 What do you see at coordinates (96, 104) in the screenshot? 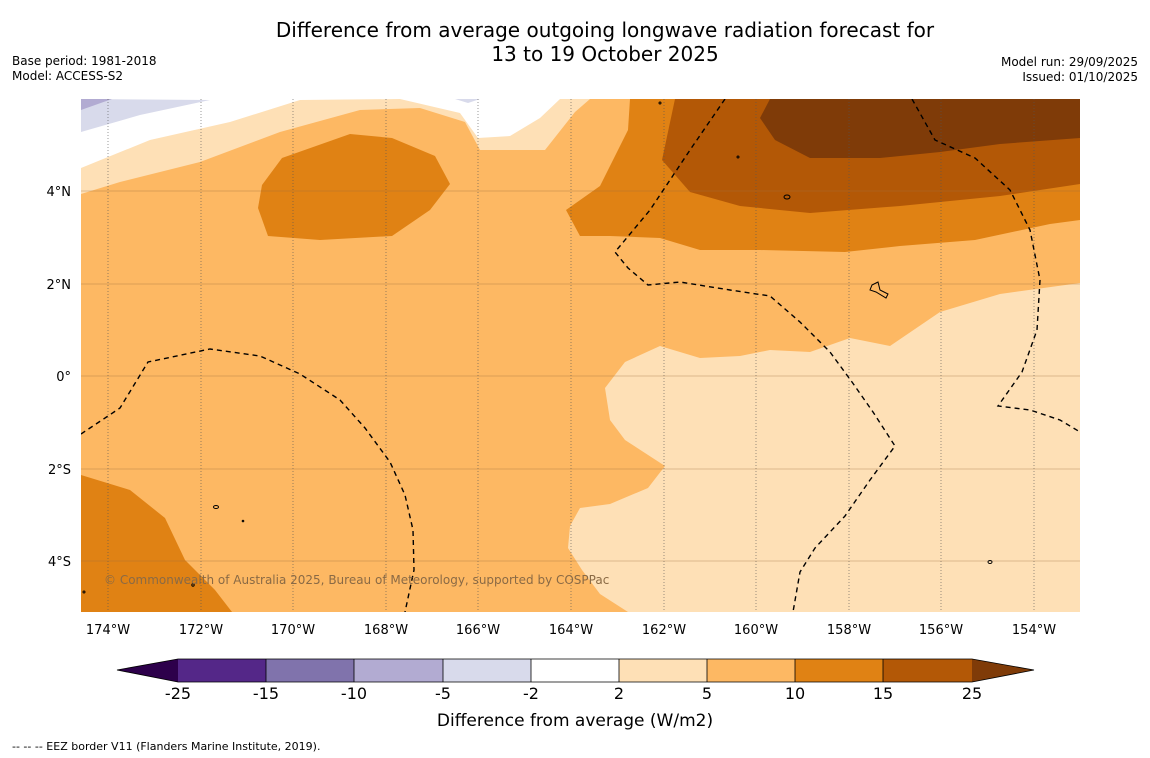
I see `band-neg10-neg5` at bounding box center [96, 104].